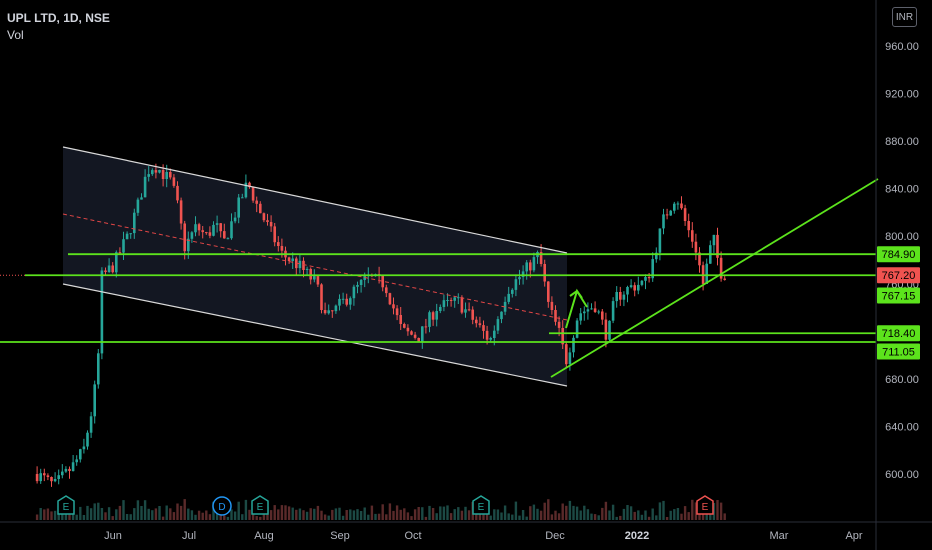  Describe the element at coordinates (899, 334) in the screenshot. I see `svg-text: 718.40` at that location.